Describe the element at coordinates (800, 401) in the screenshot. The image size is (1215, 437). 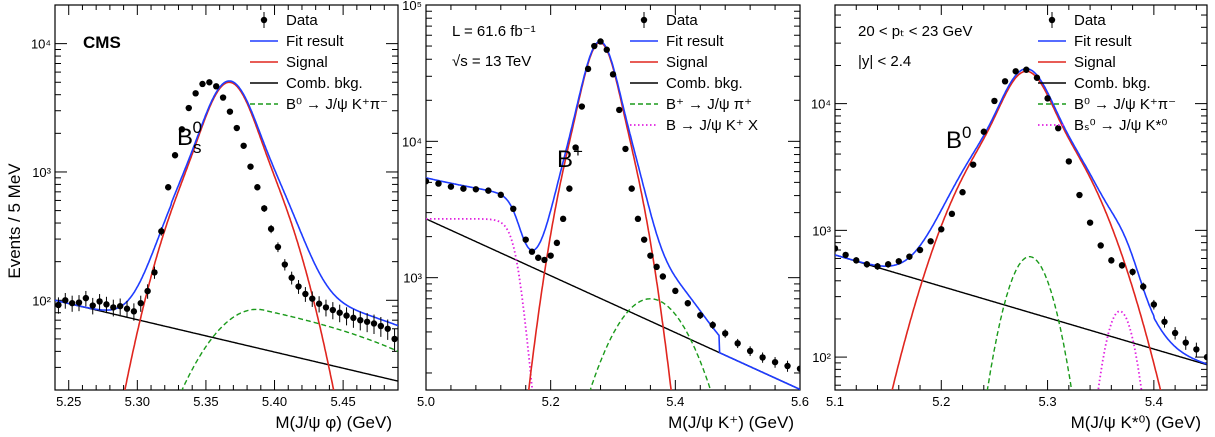
I see `x-tick-label: 5.6` at that location.